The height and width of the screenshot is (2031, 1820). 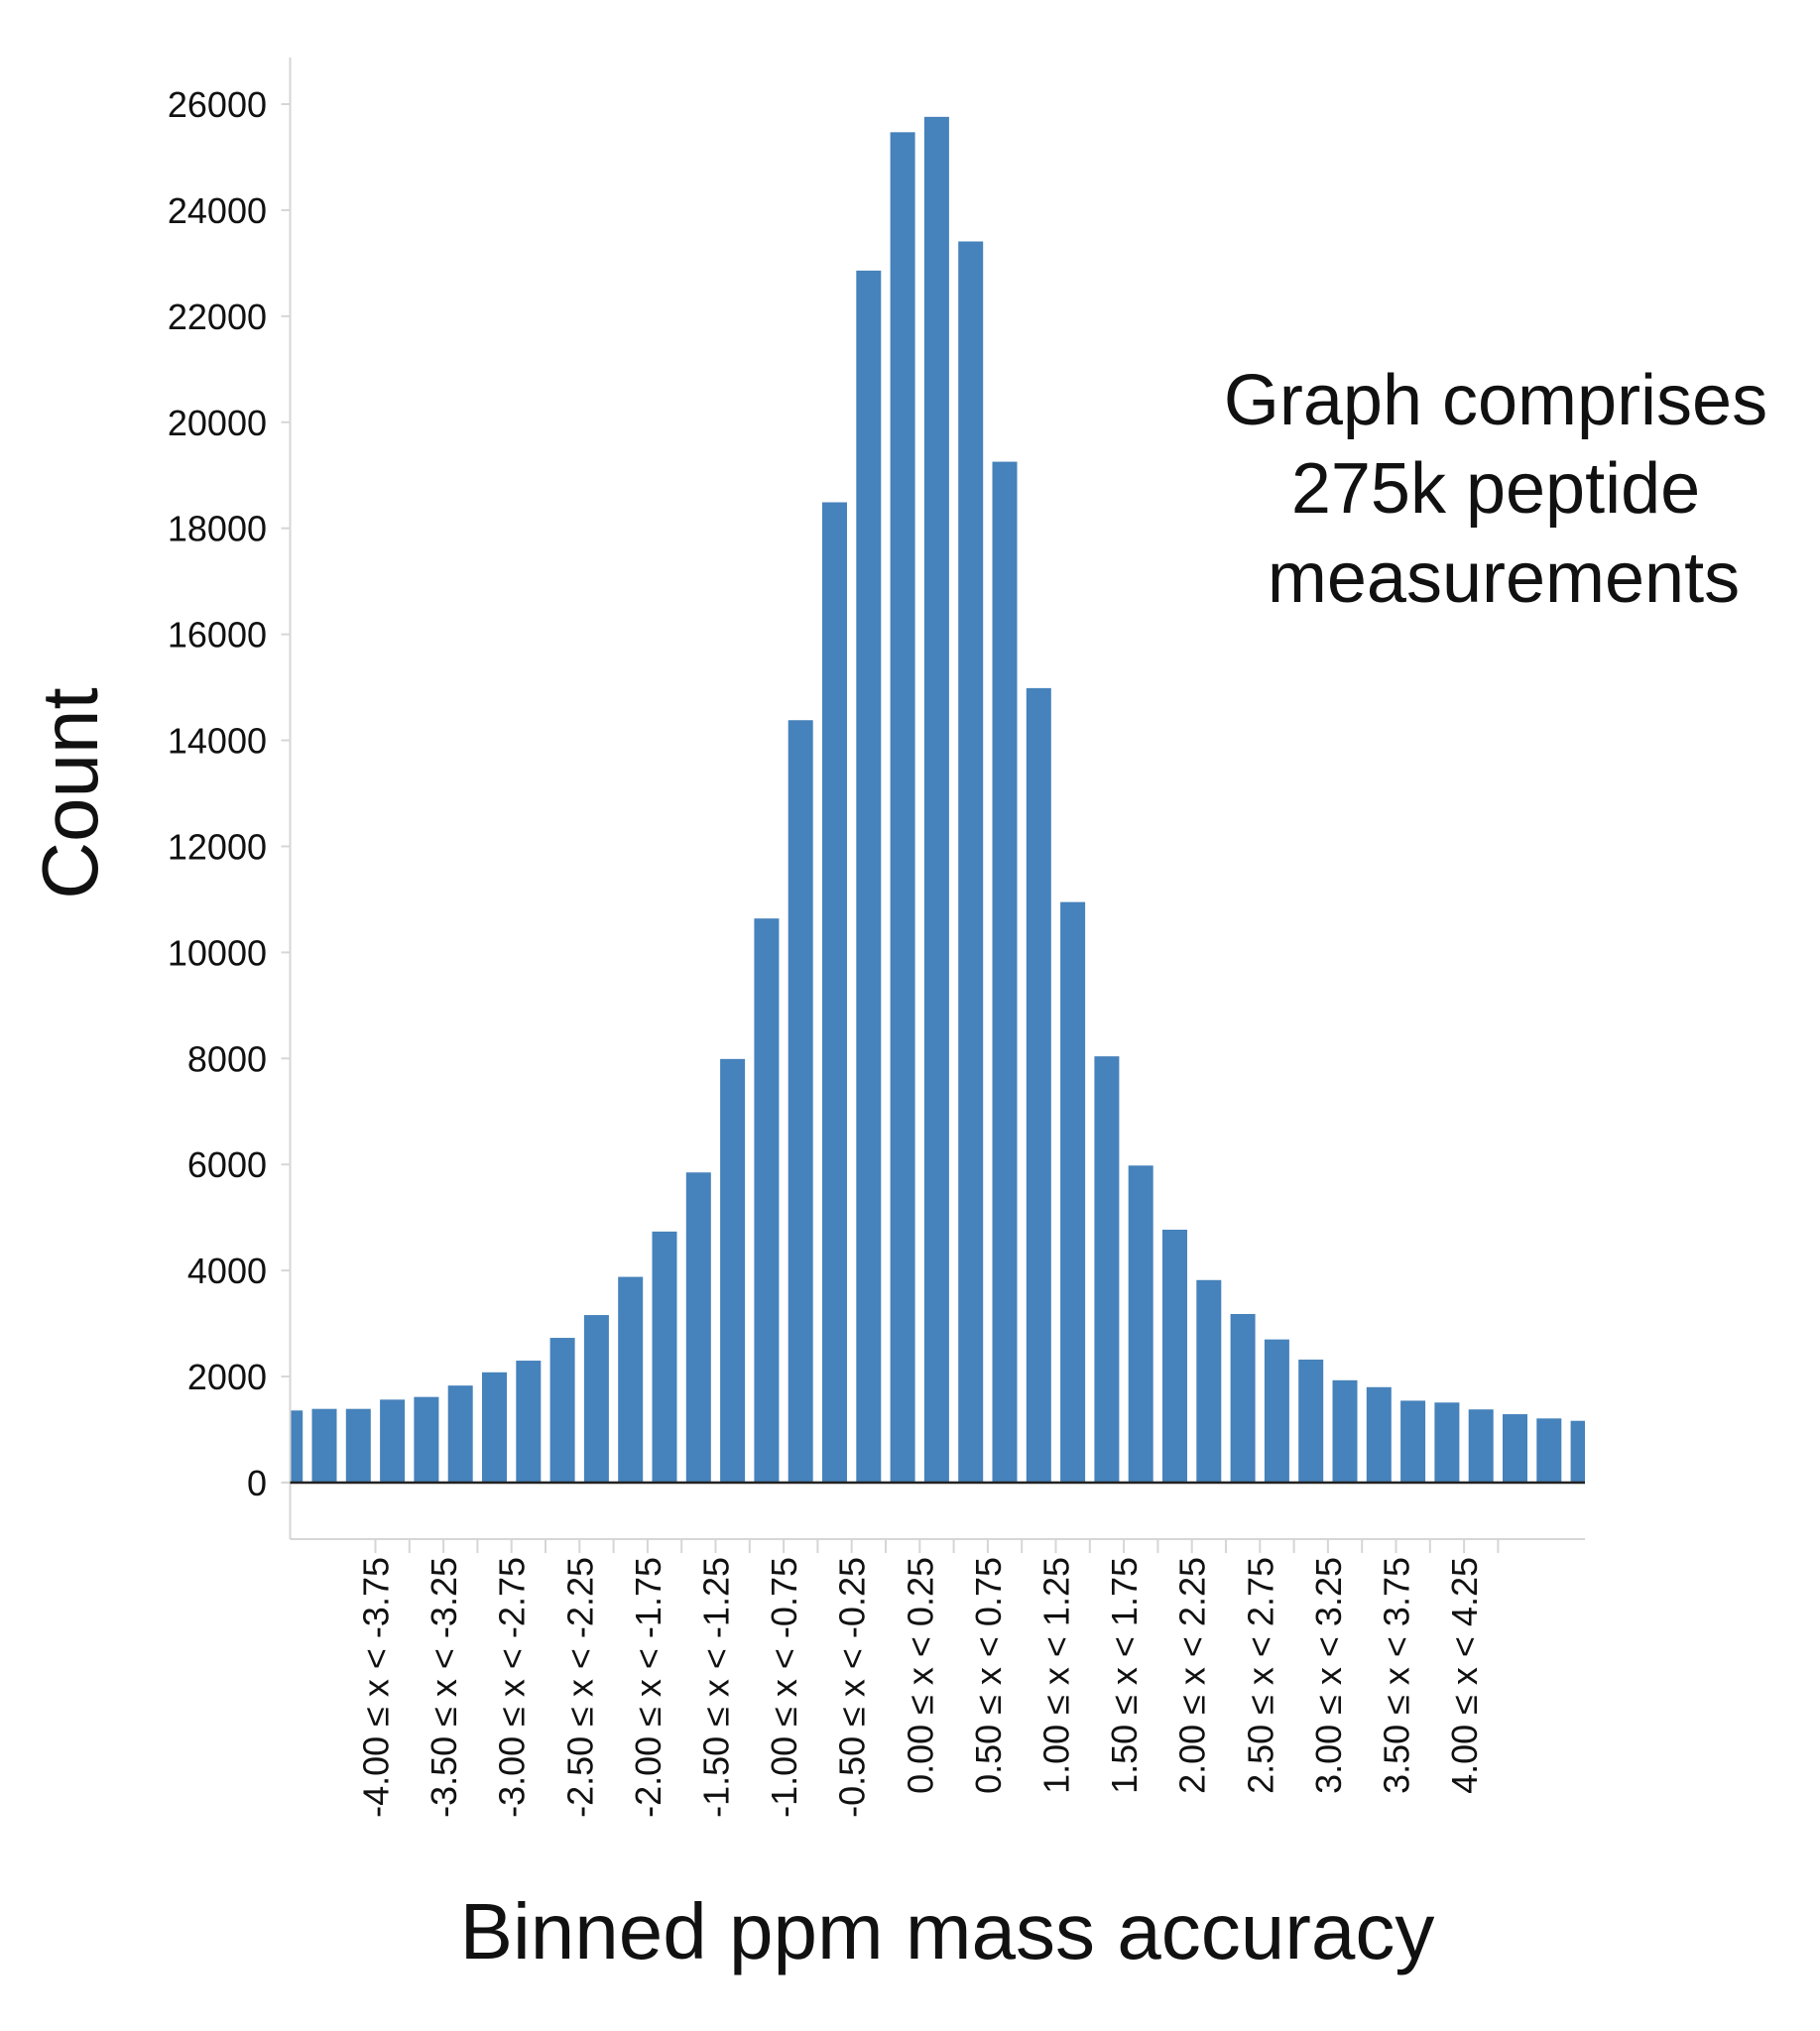 What do you see at coordinates (1328, 1676) in the screenshot?
I see `x-tick-label: 3.00 ≤ x < 3.25` at bounding box center [1328, 1676].